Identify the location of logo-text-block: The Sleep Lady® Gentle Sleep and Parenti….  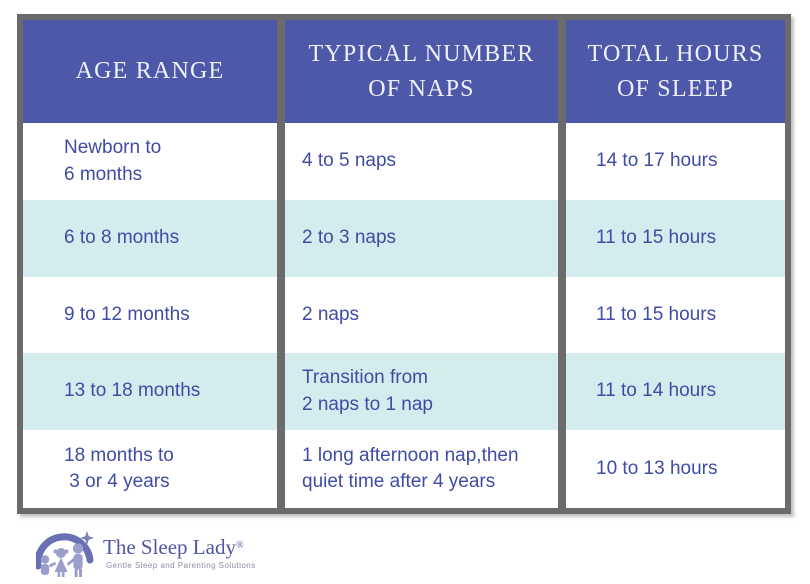
(179, 552).